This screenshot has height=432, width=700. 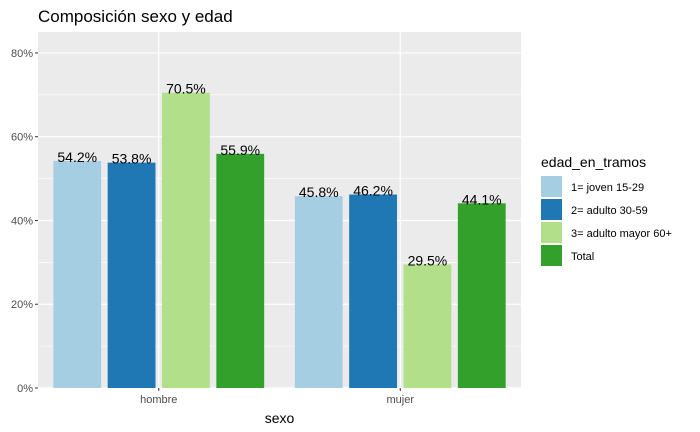 What do you see at coordinates (607, 188) in the screenshot?
I see `legend-label: 1= joven 15-29` at bounding box center [607, 188].